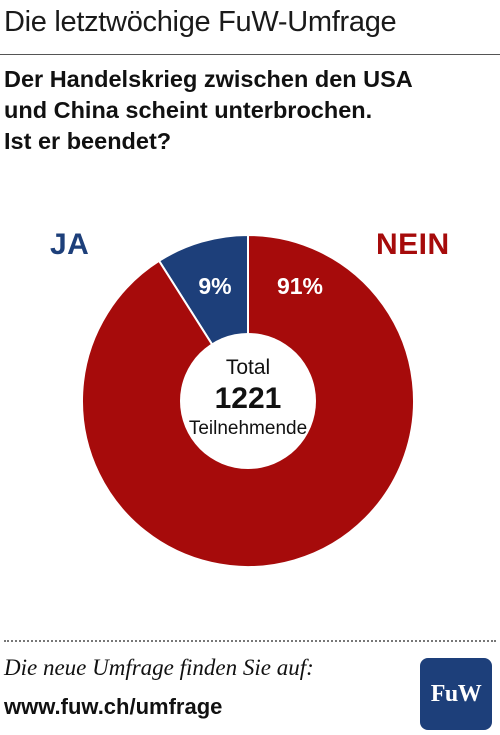  I want to click on legend-ja: JA, so click(70, 244).